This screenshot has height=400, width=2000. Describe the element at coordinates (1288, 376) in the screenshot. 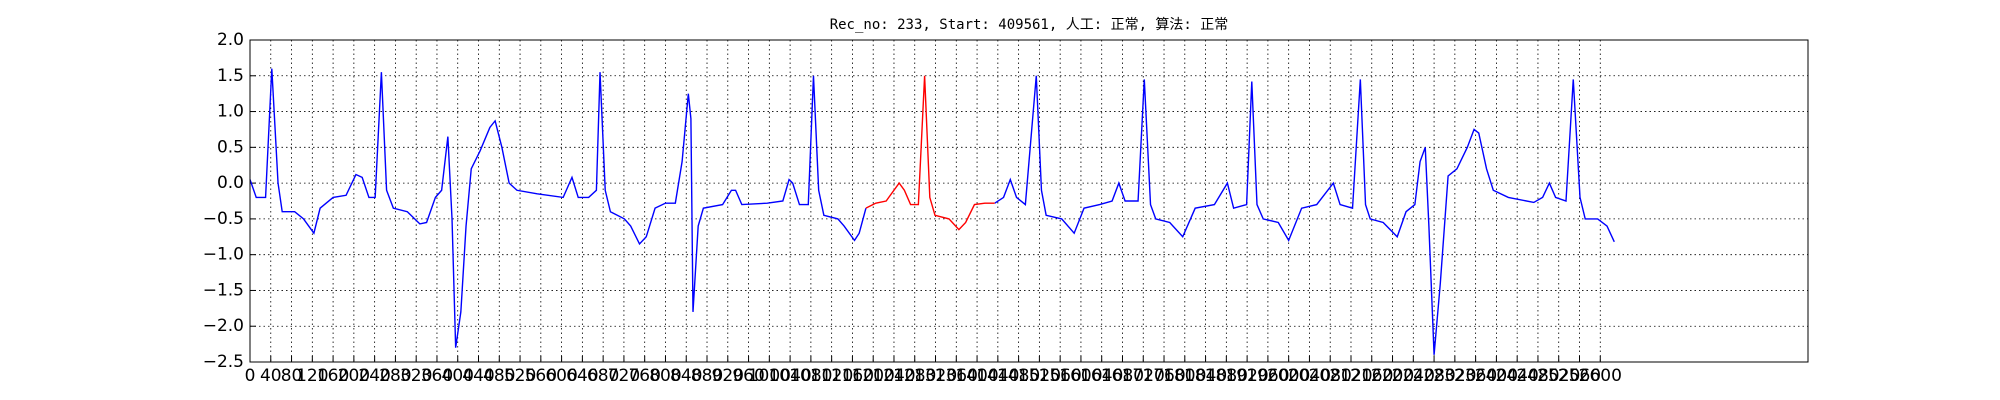

I see `x-tick-label: 2000` at that location.